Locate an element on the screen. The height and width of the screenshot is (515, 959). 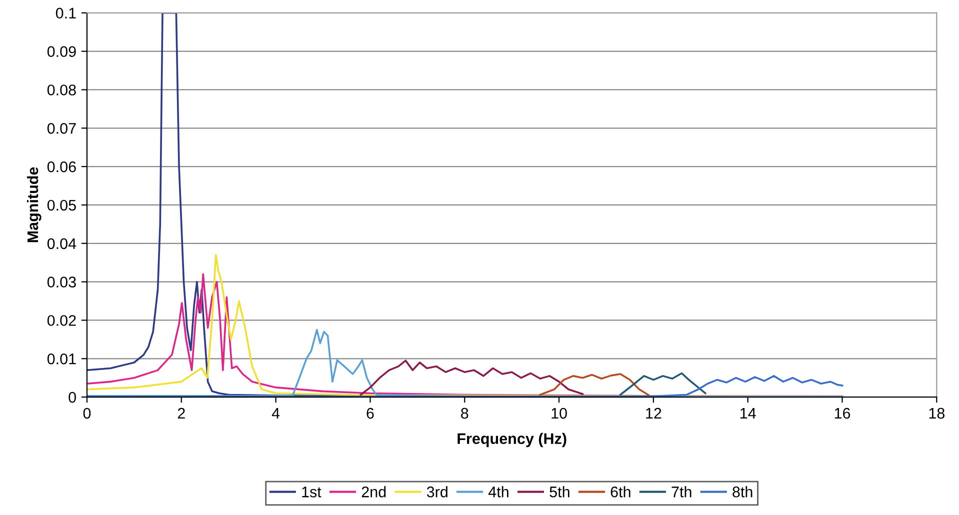
y-axis-title: Magnitude is located at coordinates (34, 204).